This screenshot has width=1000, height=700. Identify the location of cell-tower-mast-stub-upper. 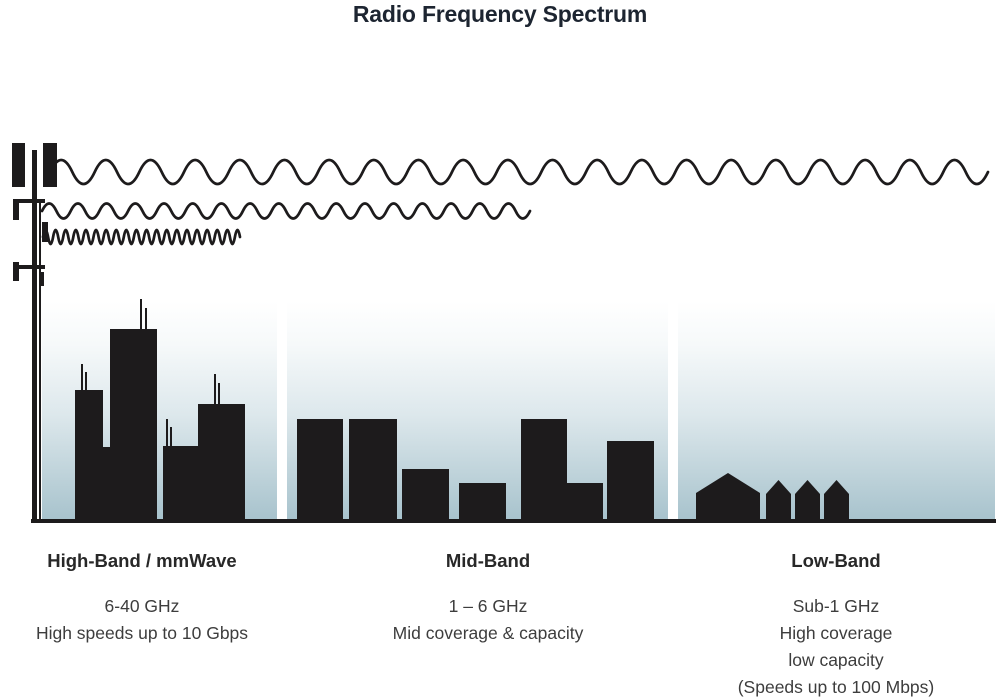
(45, 232).